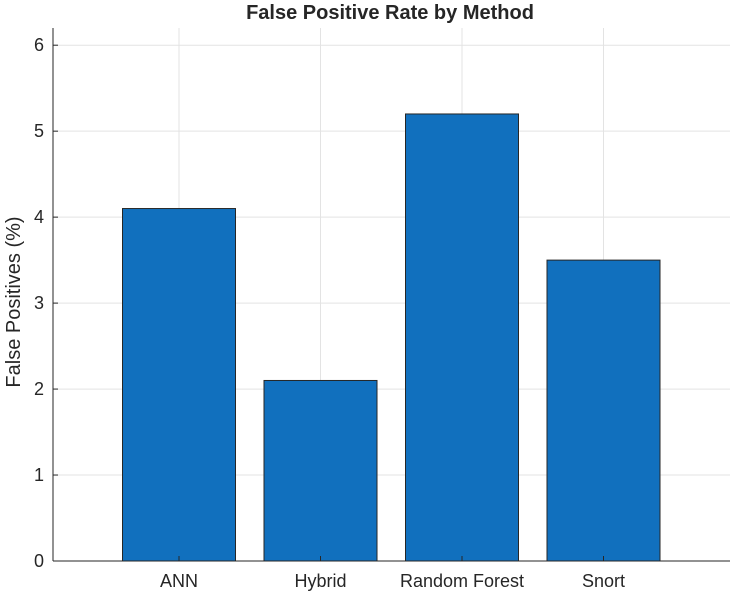 Image resolution: width=733 pixels, height=594 pixels. Describe the element at coordinates (39, 475) in the screenshot. I see `y-tick-label: 1` at that location.